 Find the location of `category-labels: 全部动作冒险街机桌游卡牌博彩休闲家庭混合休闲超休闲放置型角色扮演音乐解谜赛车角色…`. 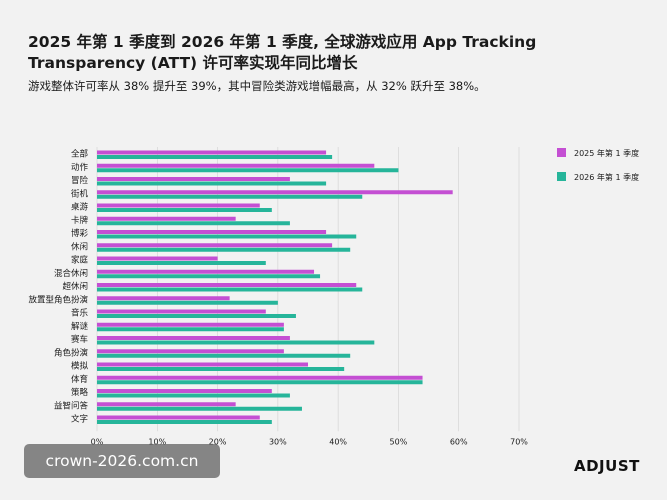

category-labels: 全部动作冒险街机桌游卡牌博彩休闲家庭混合休闲超休闲放置型角色扮演音乐解谜赛车角色… is located at coordinates (58, 287).